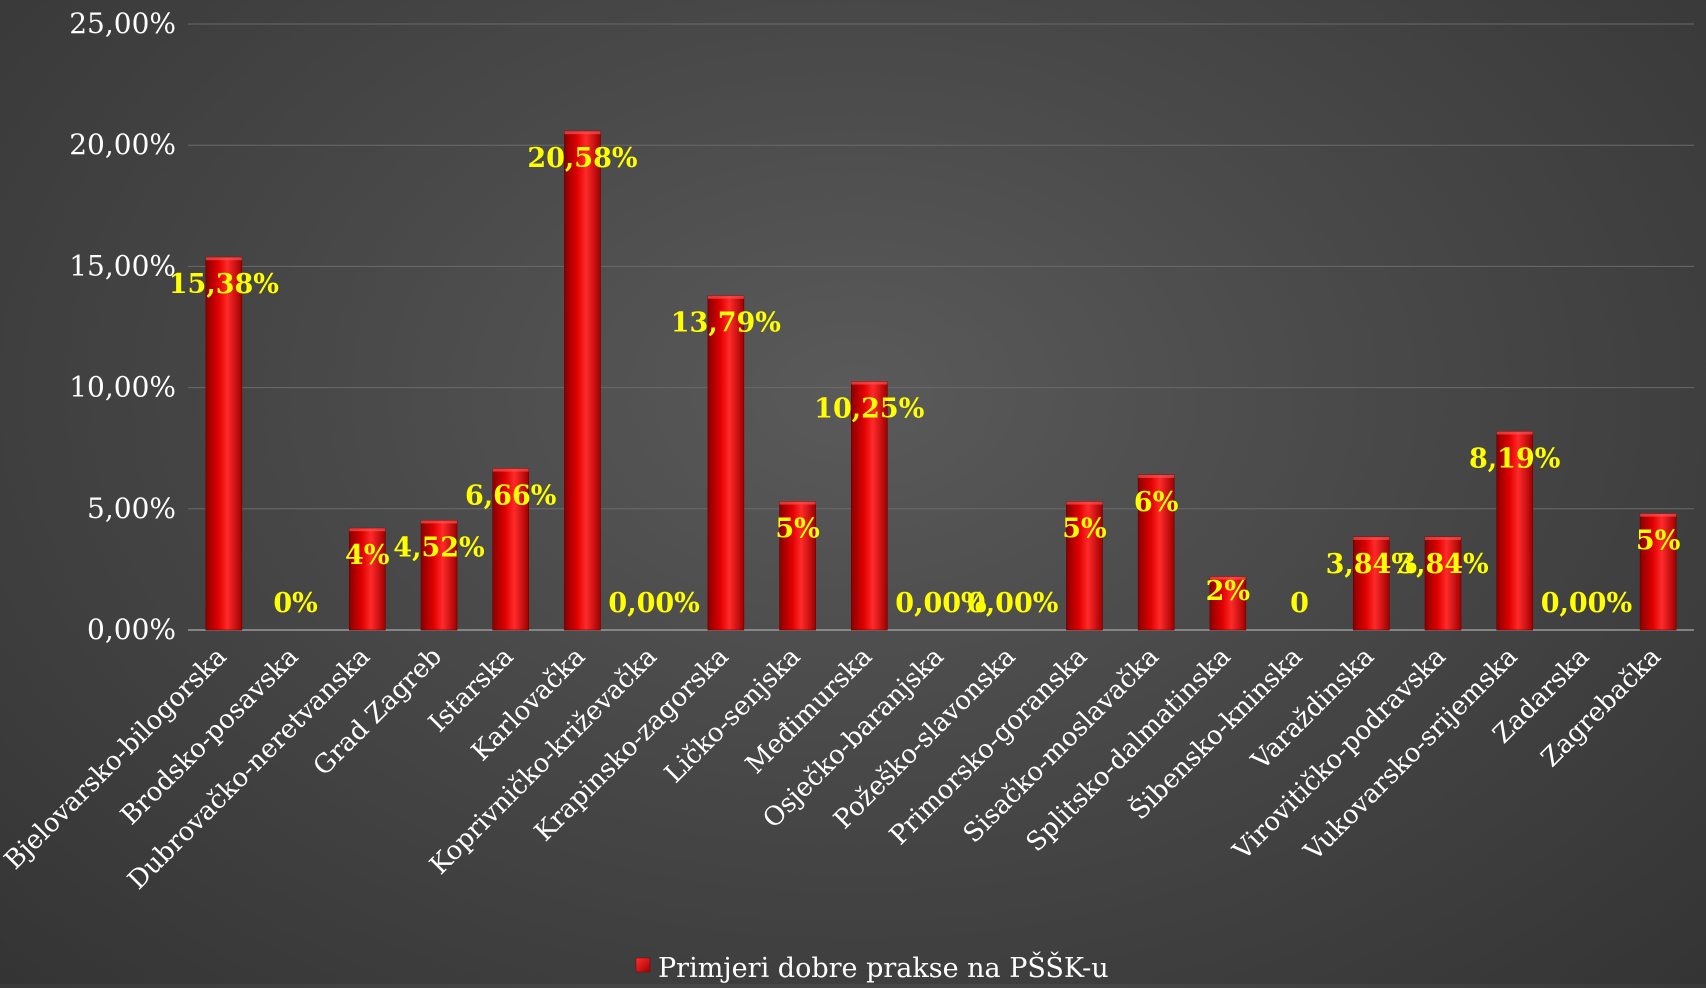 The height and width of the screenshot is (988, 1706). What do you see at coordinates (131, 629) in the screenshot?
I see `y-tick-label: 0,00%` at bounding box center [131, 629].